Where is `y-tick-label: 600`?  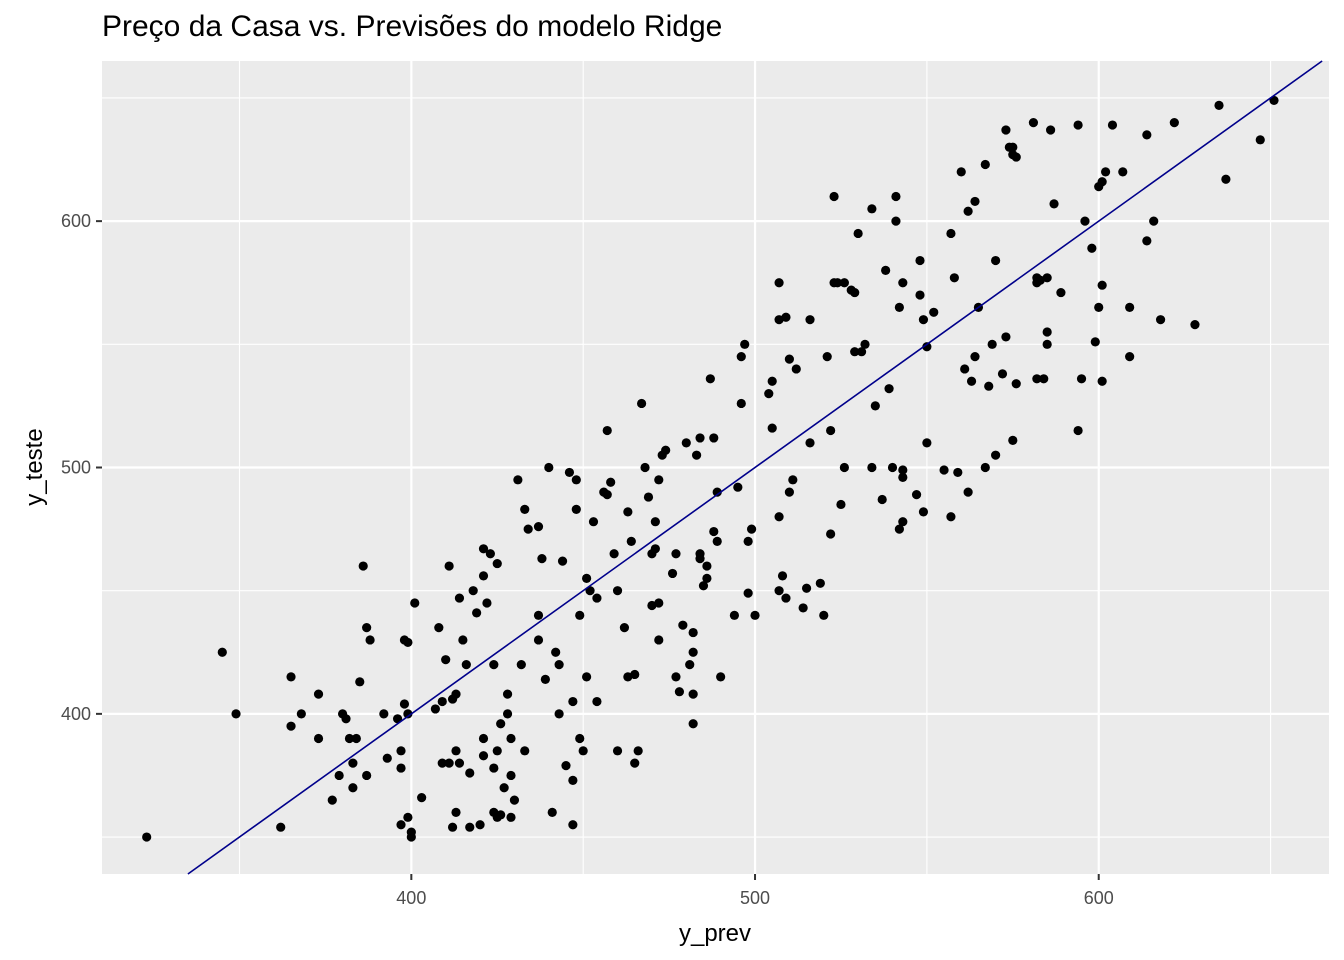
y-tick-label: 600 is located at coordinates (76, 221).